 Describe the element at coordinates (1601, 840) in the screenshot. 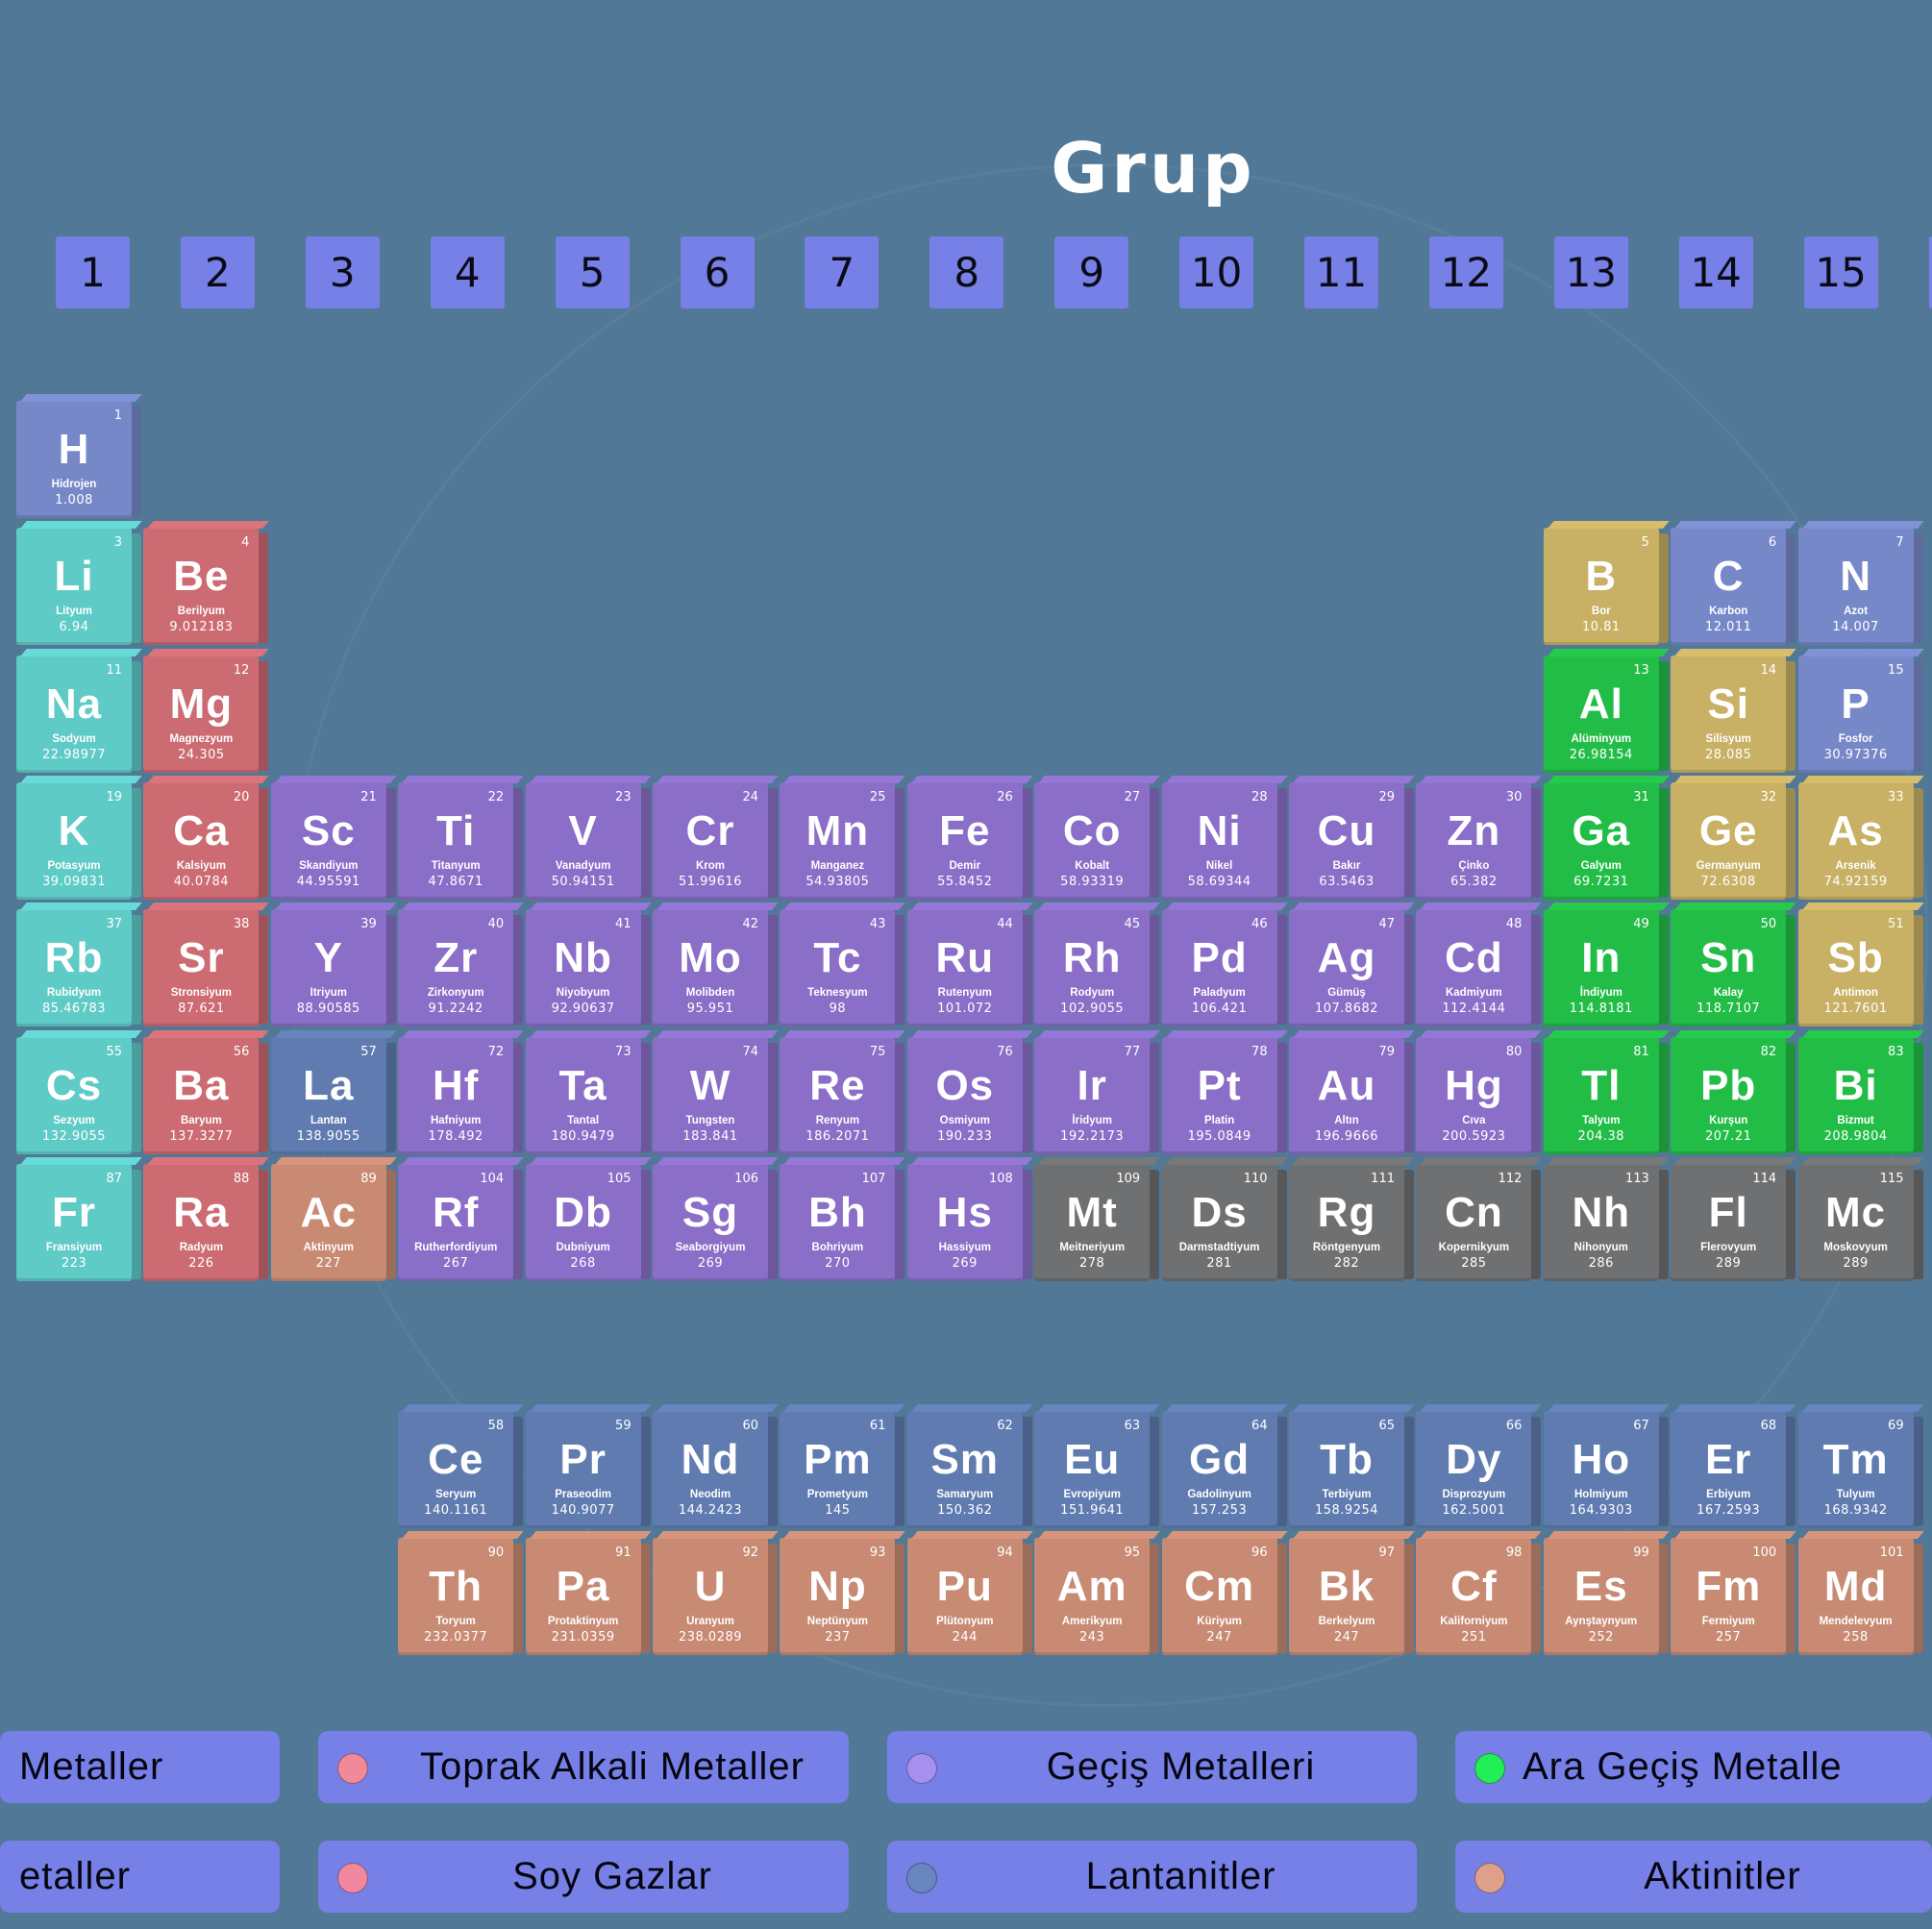

I see `element-tile-ga: 31 Ga Galyum 69.7231` at that location.